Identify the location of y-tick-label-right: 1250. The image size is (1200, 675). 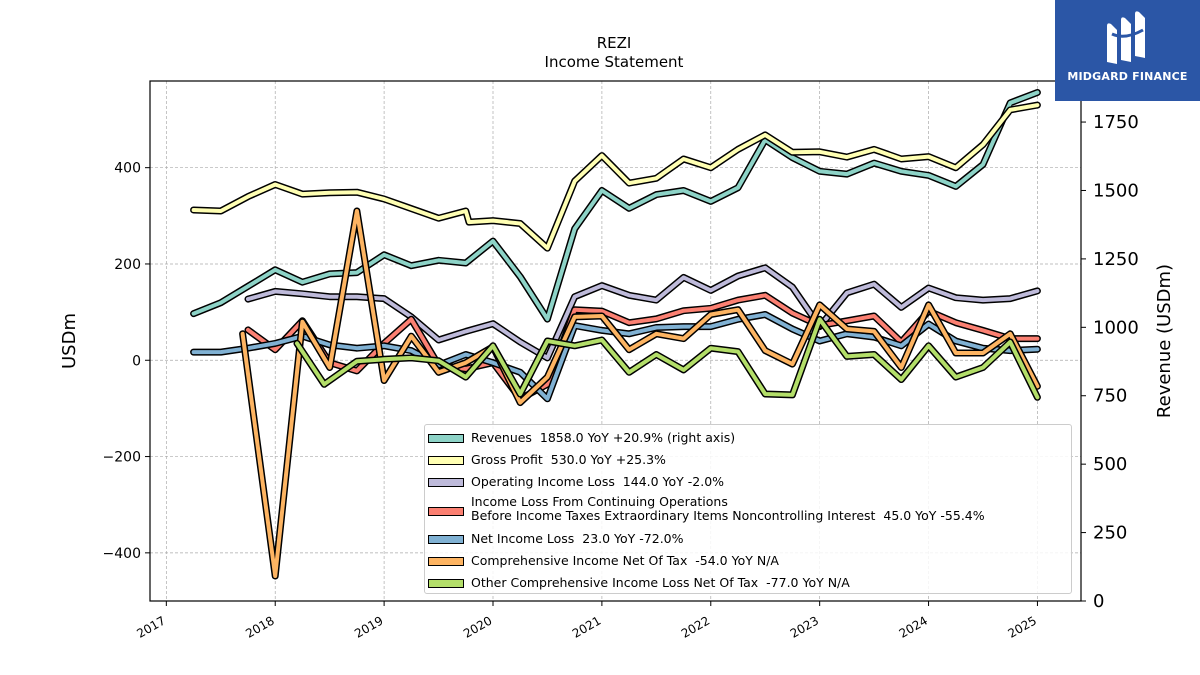
(1116, 259).